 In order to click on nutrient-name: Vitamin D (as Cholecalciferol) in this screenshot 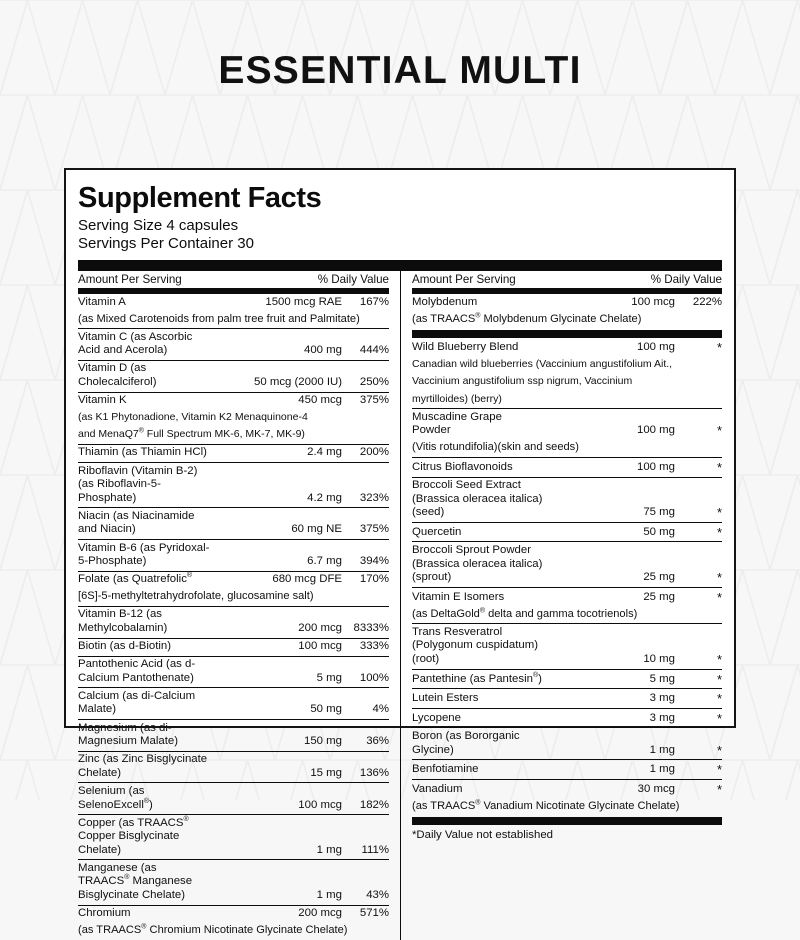, I will do `click(144, 376)`.